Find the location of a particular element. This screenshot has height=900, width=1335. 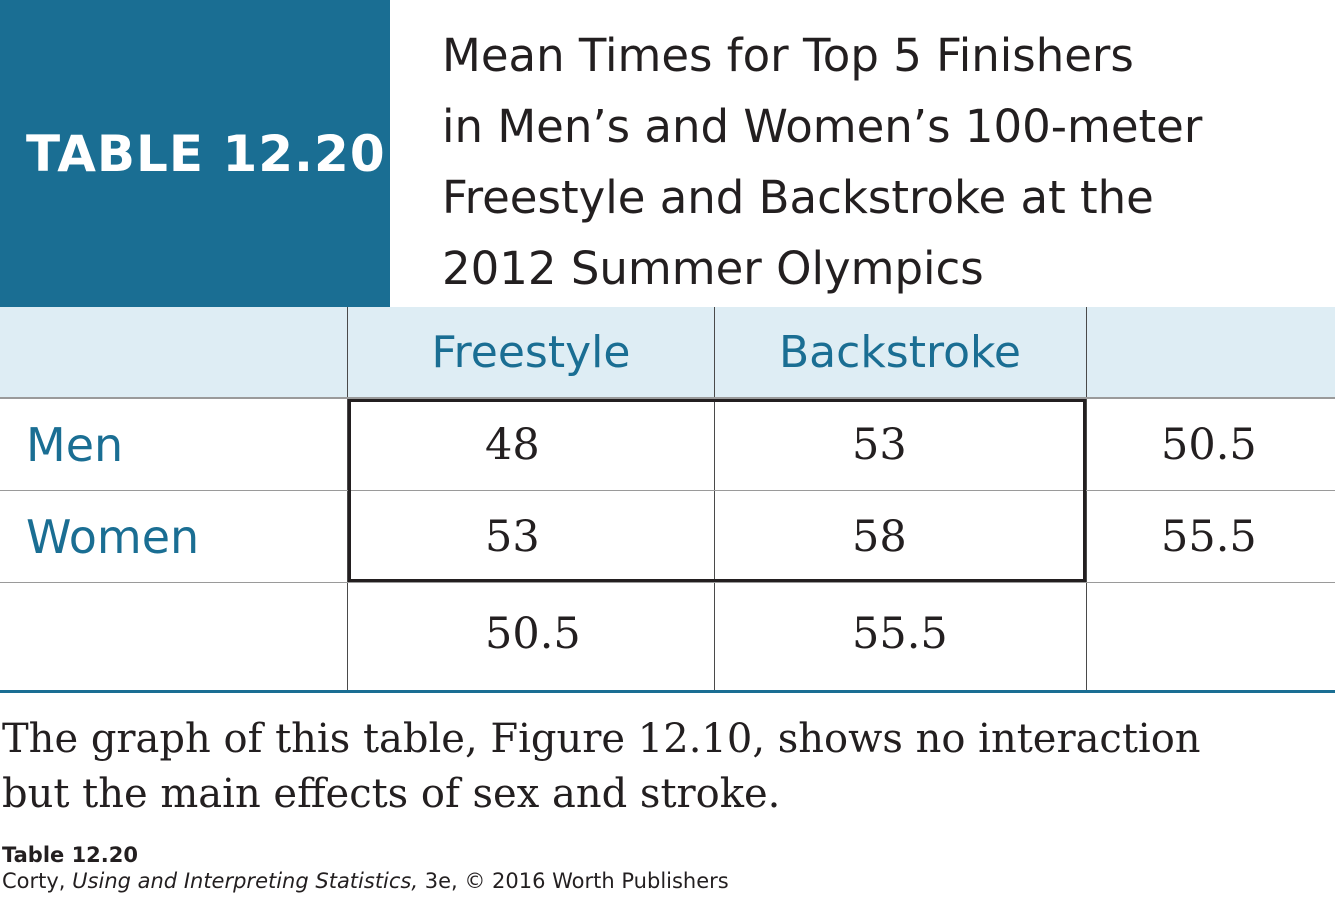

cell-women-backstroke: 58 is located at coordinates (879, 537).